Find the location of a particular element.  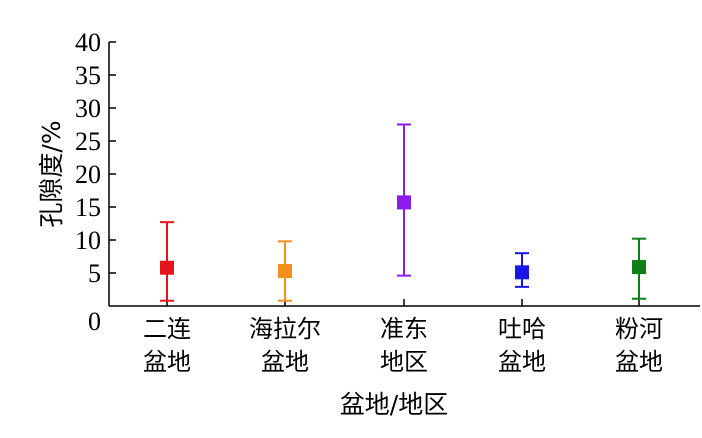

y-axis-title: 孔隙度/% is located at coordinates (51, 173).